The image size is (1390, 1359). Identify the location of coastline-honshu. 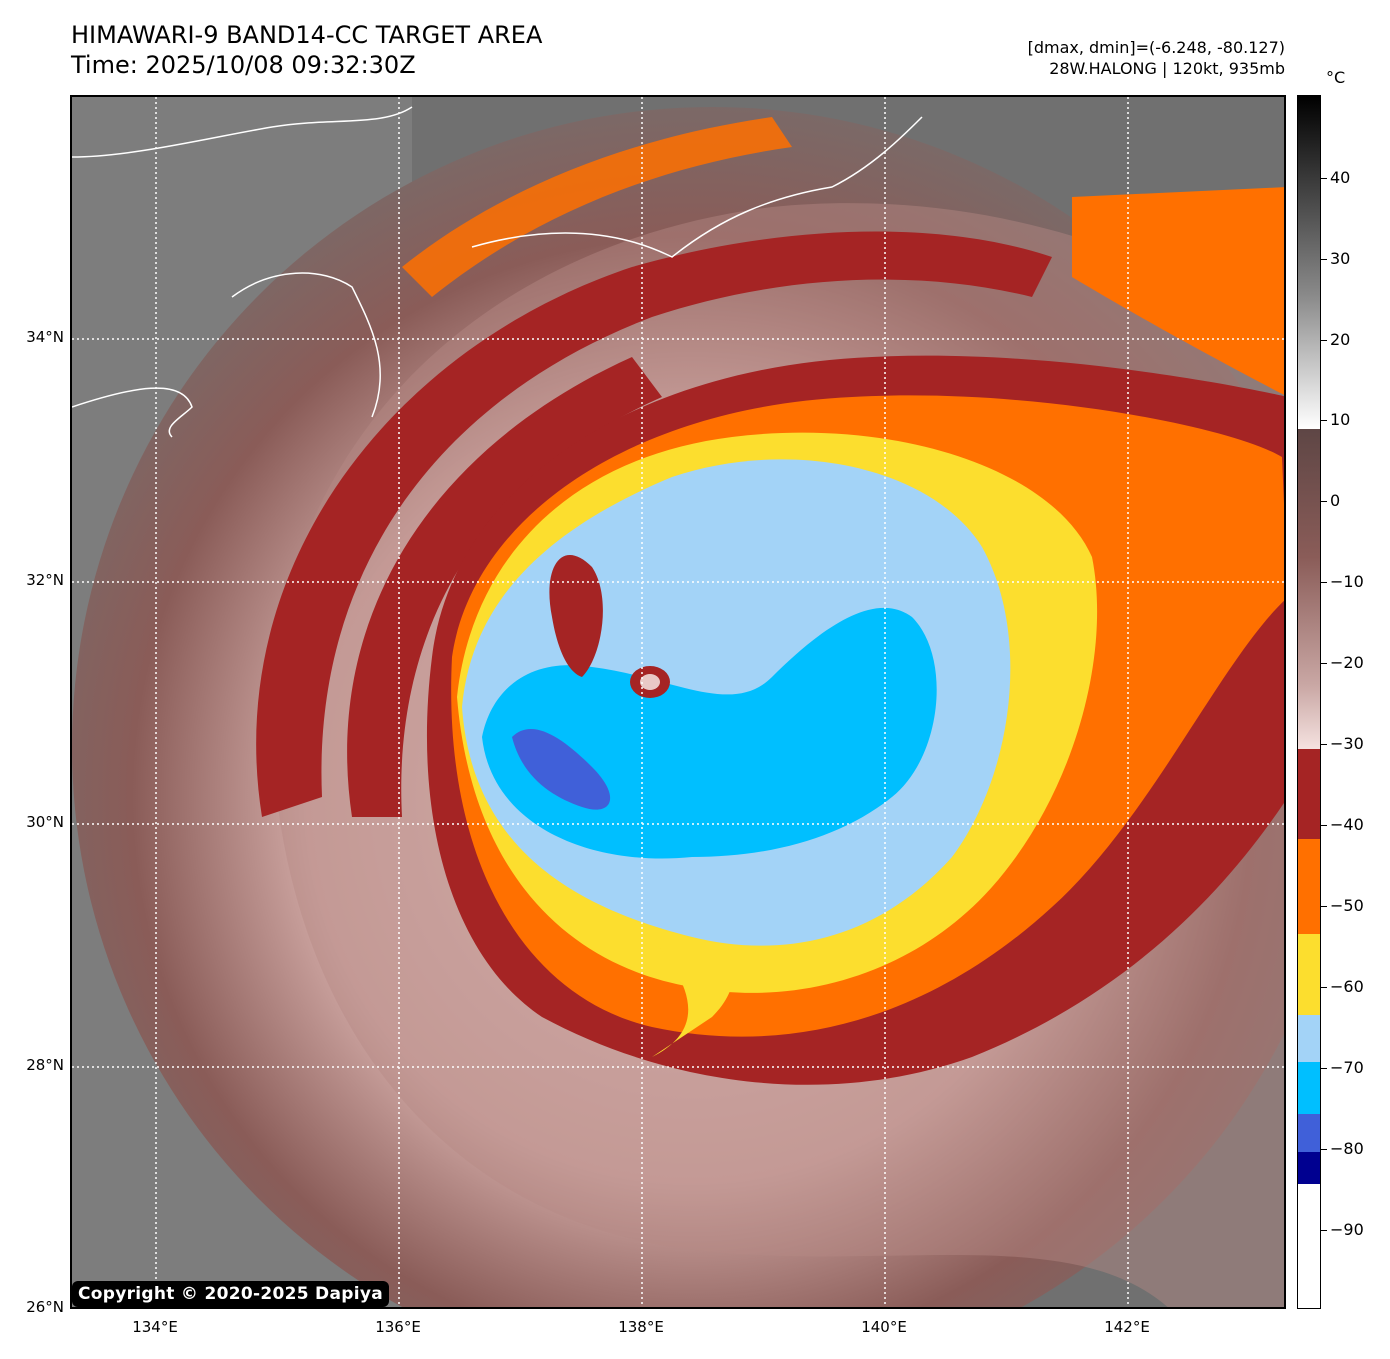
(242, 132).